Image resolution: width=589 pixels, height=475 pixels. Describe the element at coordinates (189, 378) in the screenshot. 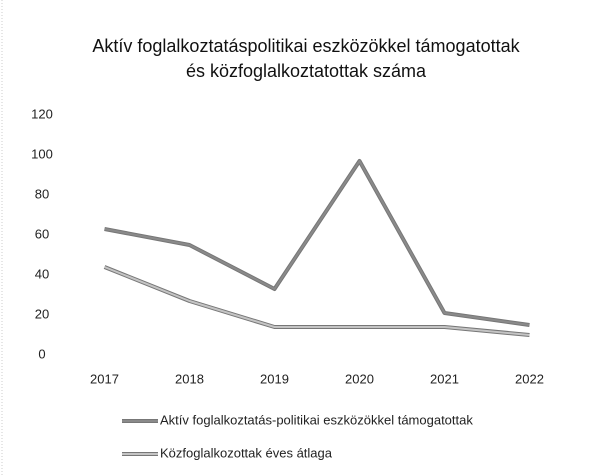

I see `x-tick-label: 2018` at that location.